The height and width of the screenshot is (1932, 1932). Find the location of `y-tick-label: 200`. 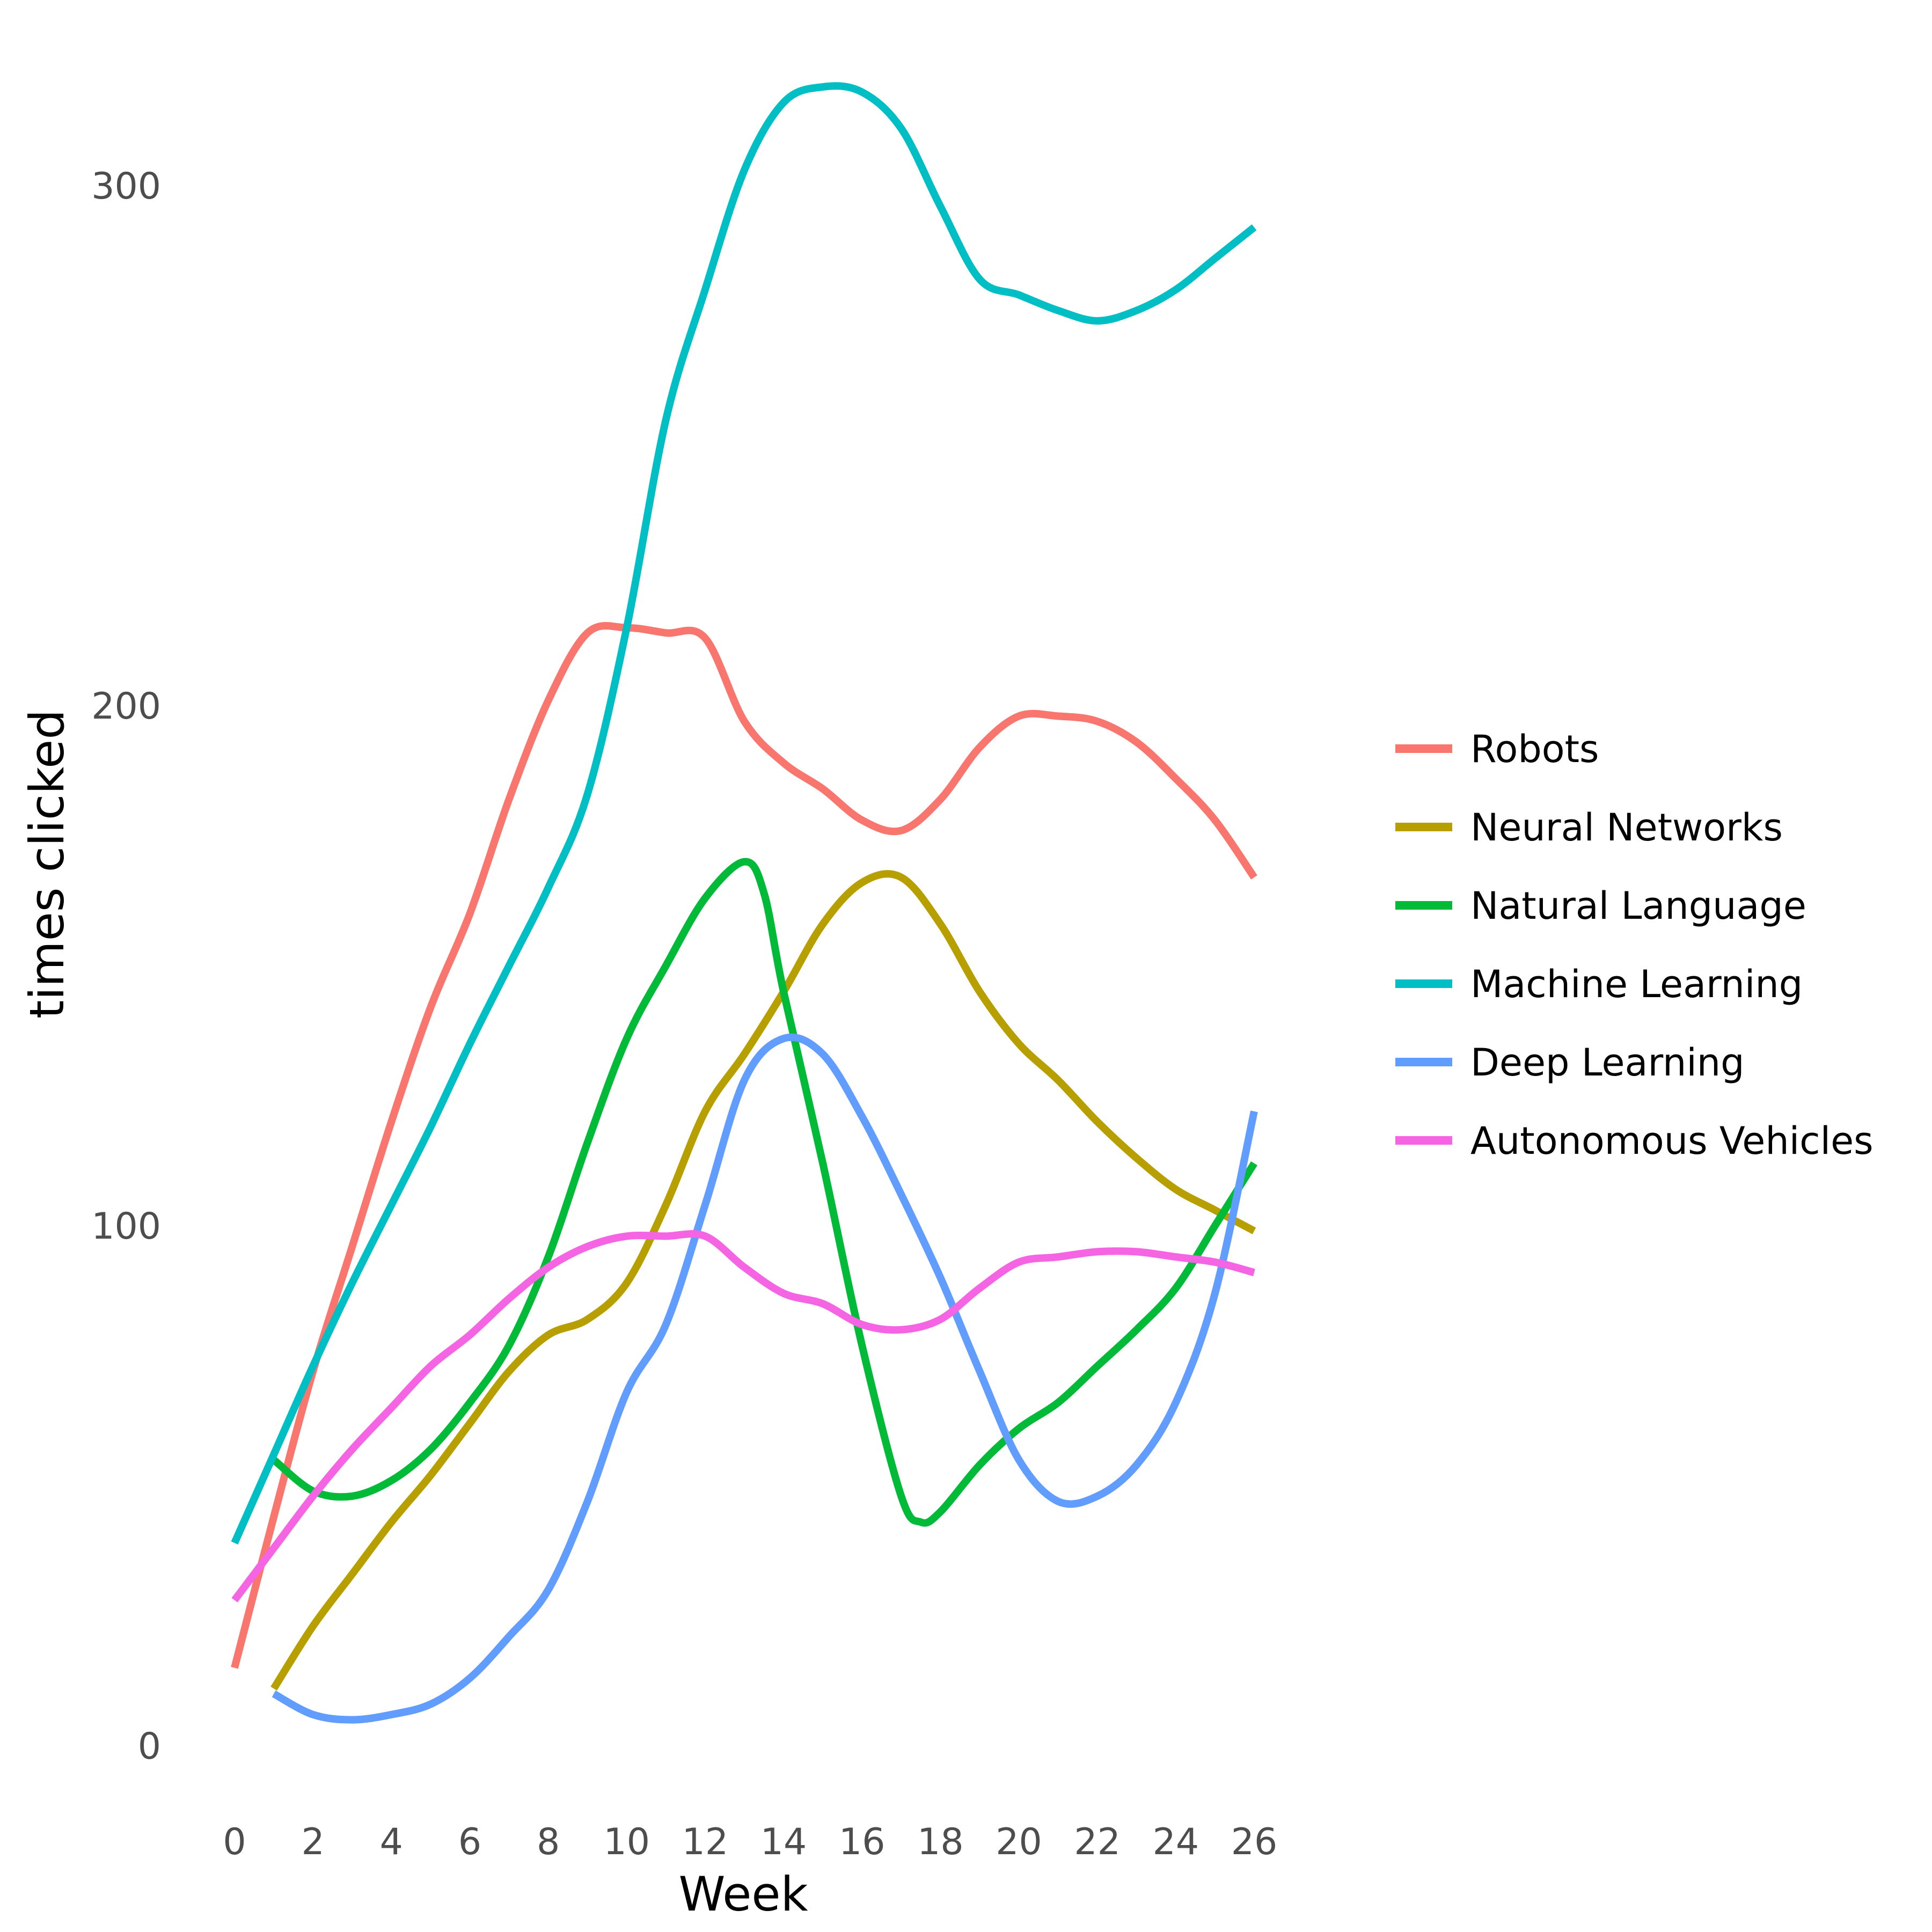

y-tick-label: 200 is located at coordinates (126, 706).